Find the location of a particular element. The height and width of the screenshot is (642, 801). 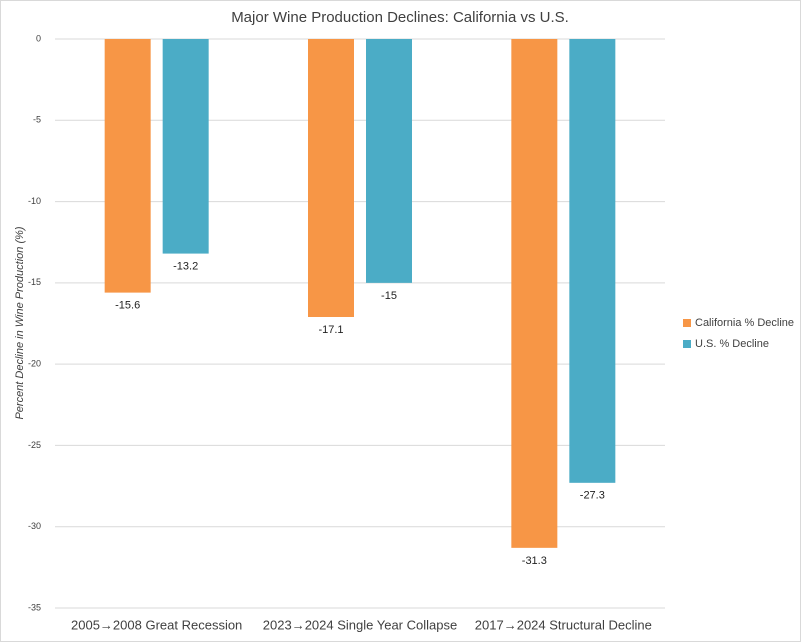

x-tick-label: 2017→2024 Structural Decline is located at coordinates (563, 624).